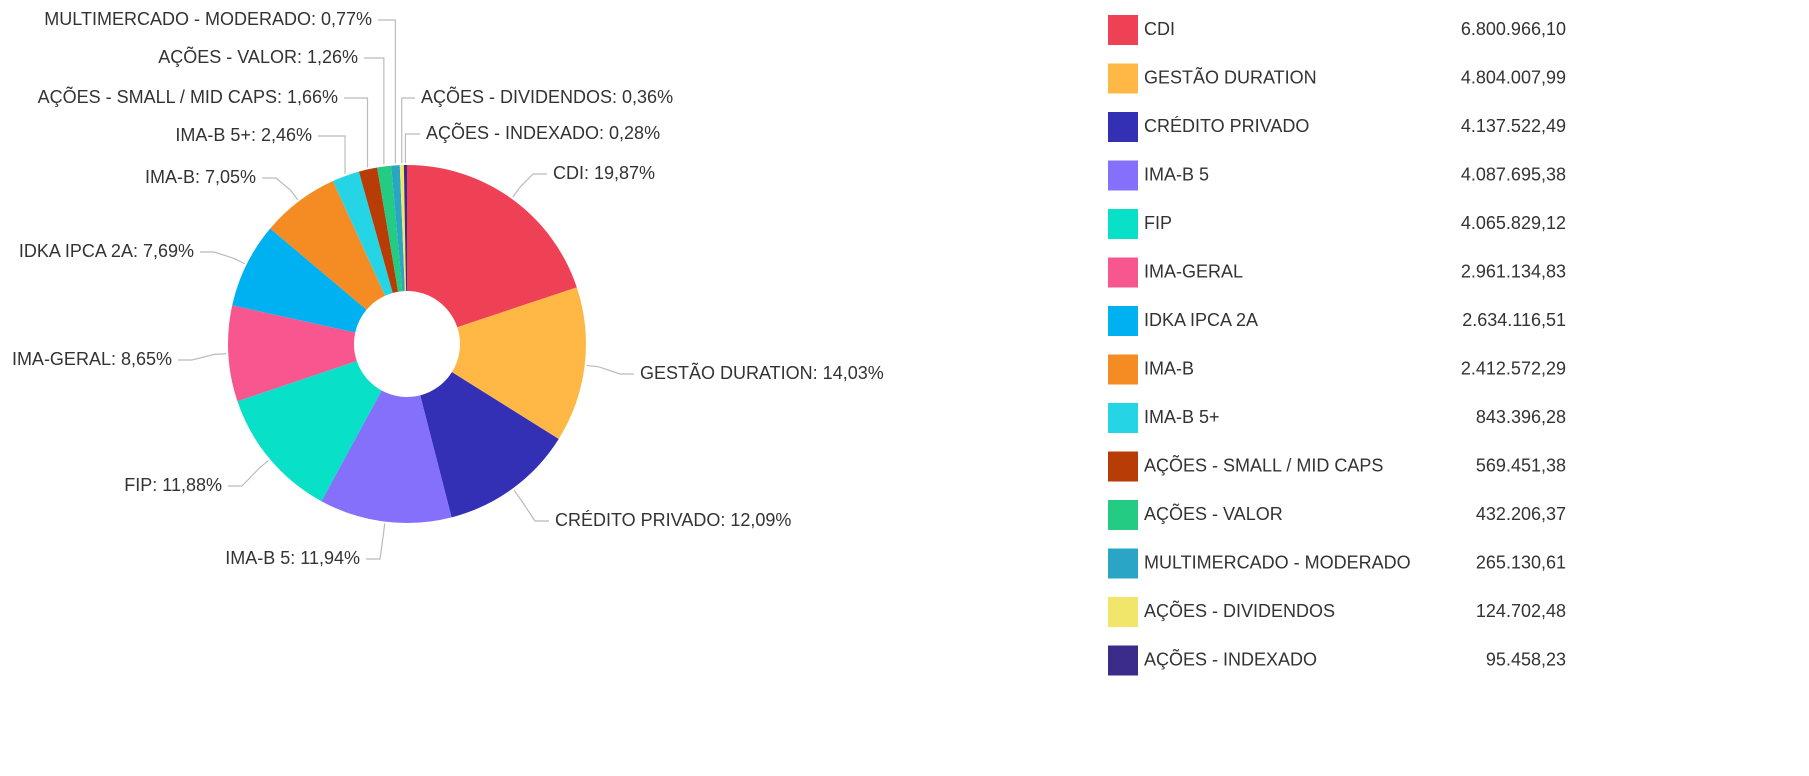 The width and height of the screenshot is (1809, 776). I want to click on data-label: MULTIMERCADO - MODERADO: 0,77%, so click(208, 19).